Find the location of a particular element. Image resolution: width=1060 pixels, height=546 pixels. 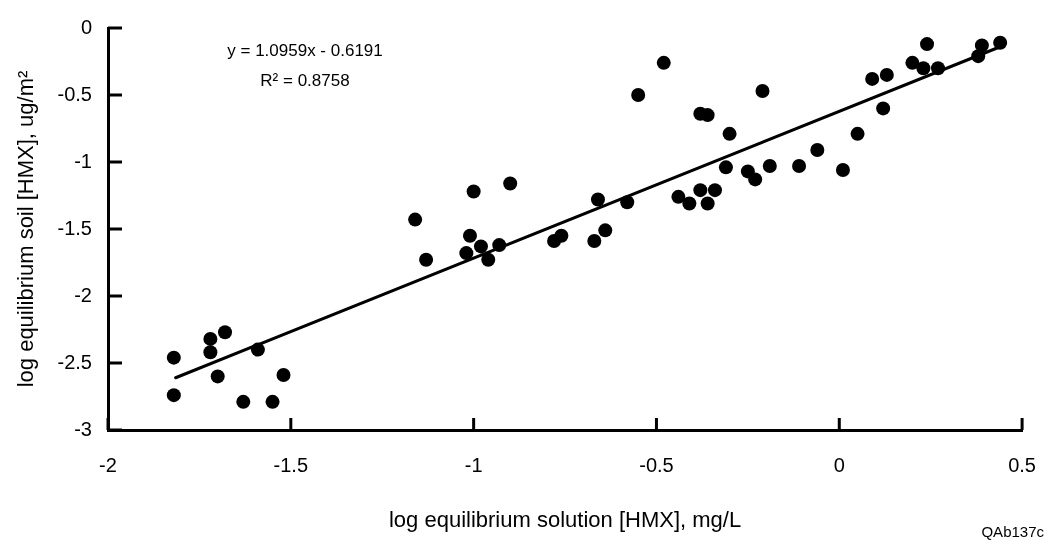

y-tick-label: -3 is located at coordinates (83, 428).